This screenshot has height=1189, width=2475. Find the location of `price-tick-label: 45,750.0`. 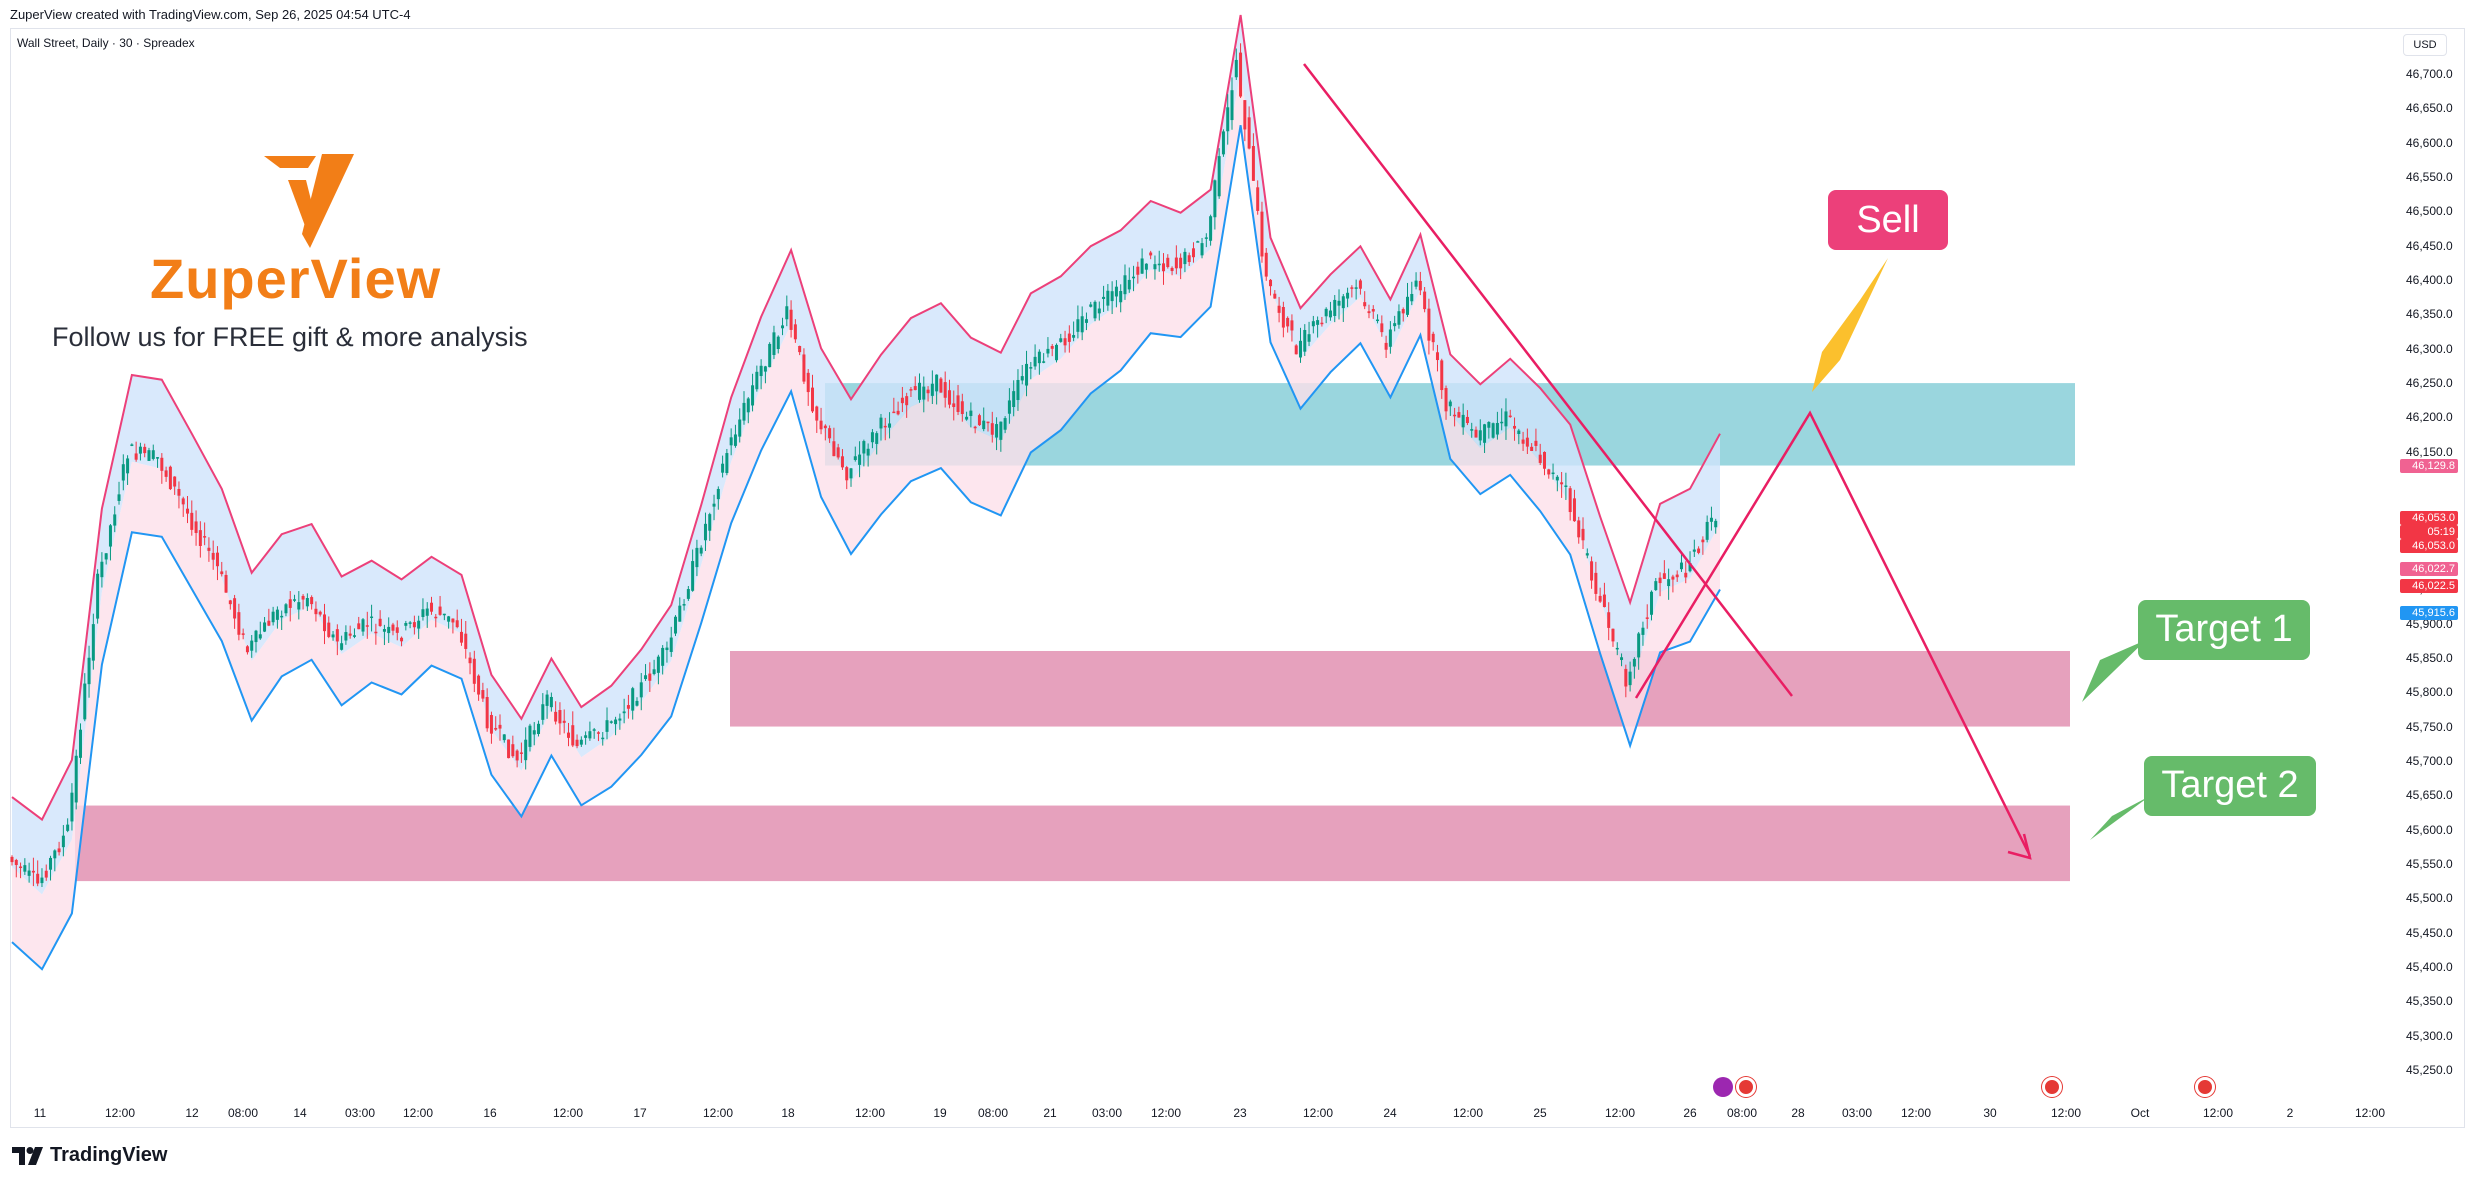

price-tick-label: 45,750.0 is located at coordinates (2429, 726).